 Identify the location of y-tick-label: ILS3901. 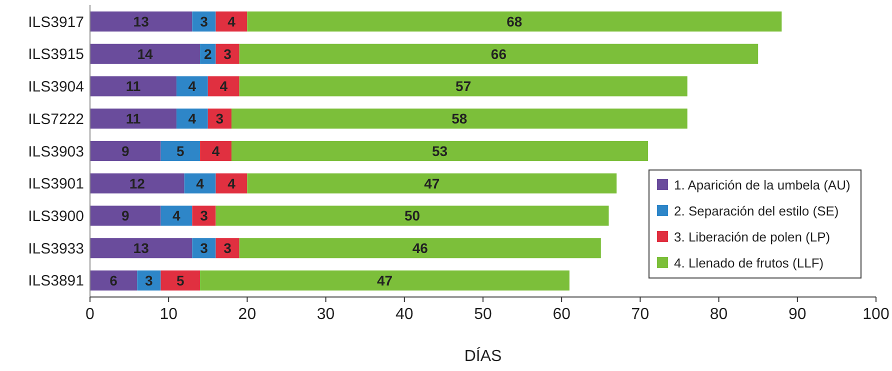
(56, 184).